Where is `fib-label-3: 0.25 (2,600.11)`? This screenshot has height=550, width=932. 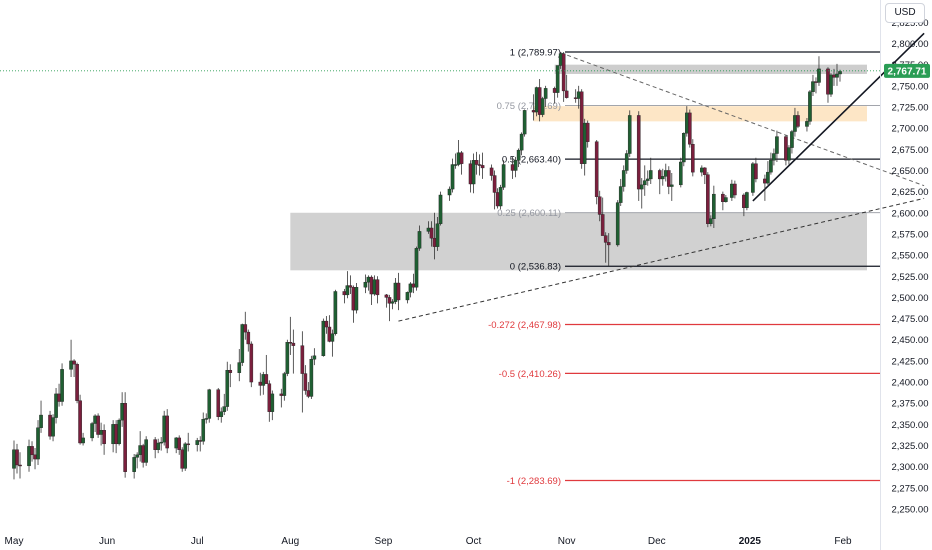
fib-label-3: 0.25 (2,600.11) is located at coordinates (529, 213).